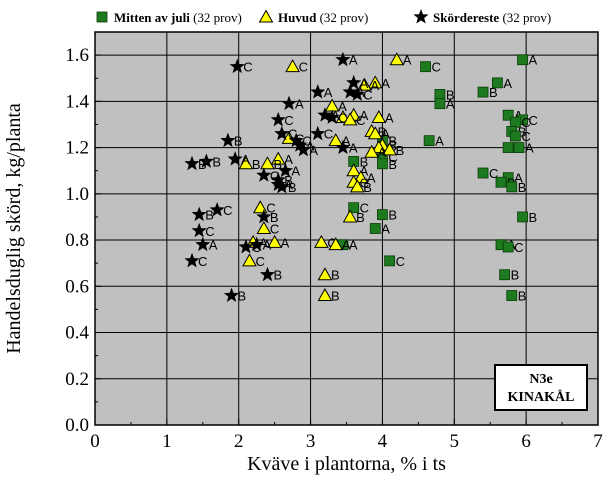 The height and width of the screenshot is (478, 606). Describe the element at coordinates (77, 333) in the screenshot. I see `y-tick-label: 0.4` at that location.